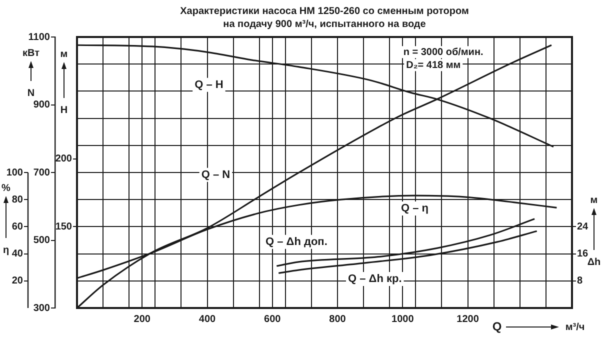 Image resolution: width=604 pixels, height=337 pixels. I want to click on y-tick-label: 24, so click(583, 226).